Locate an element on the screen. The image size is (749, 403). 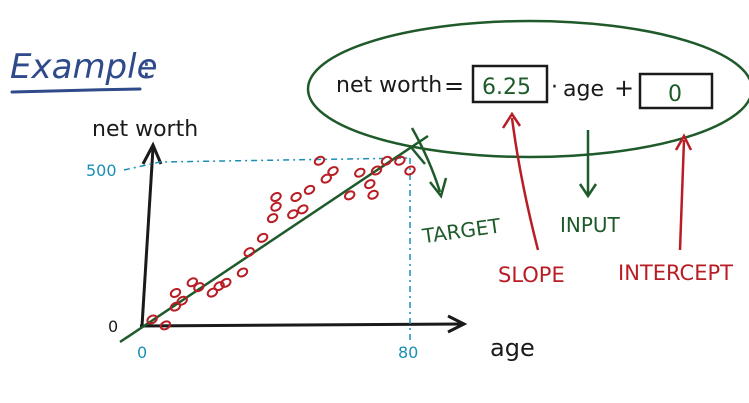
intercept-box is located at coordinates (676, 91).